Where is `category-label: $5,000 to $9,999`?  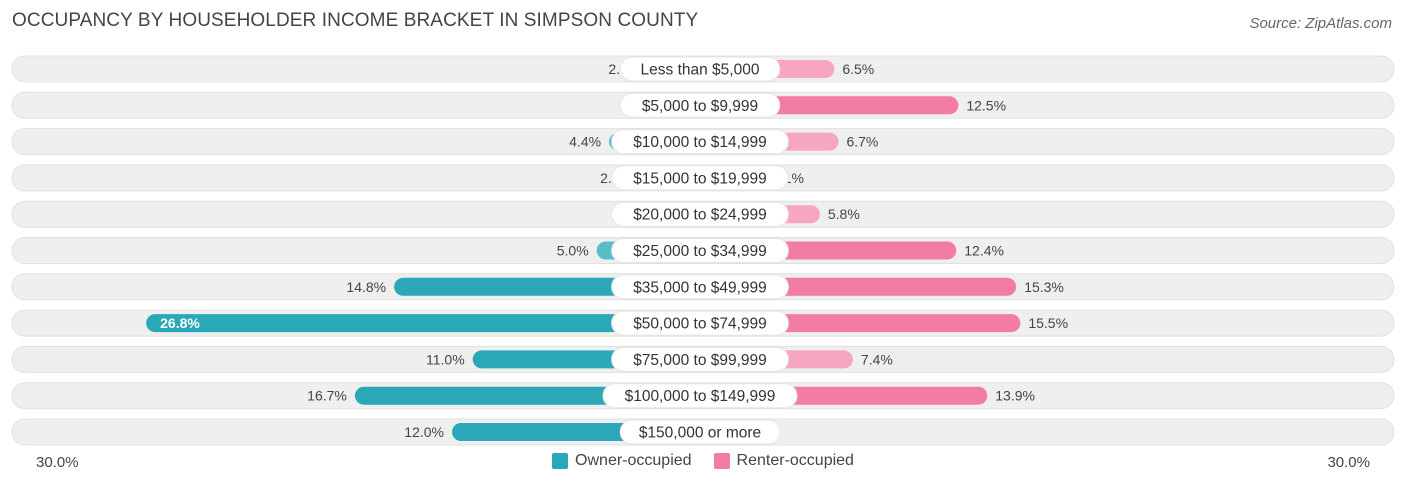 category-label: $5,000 to $9,999 is located at coordinates (700, 106).